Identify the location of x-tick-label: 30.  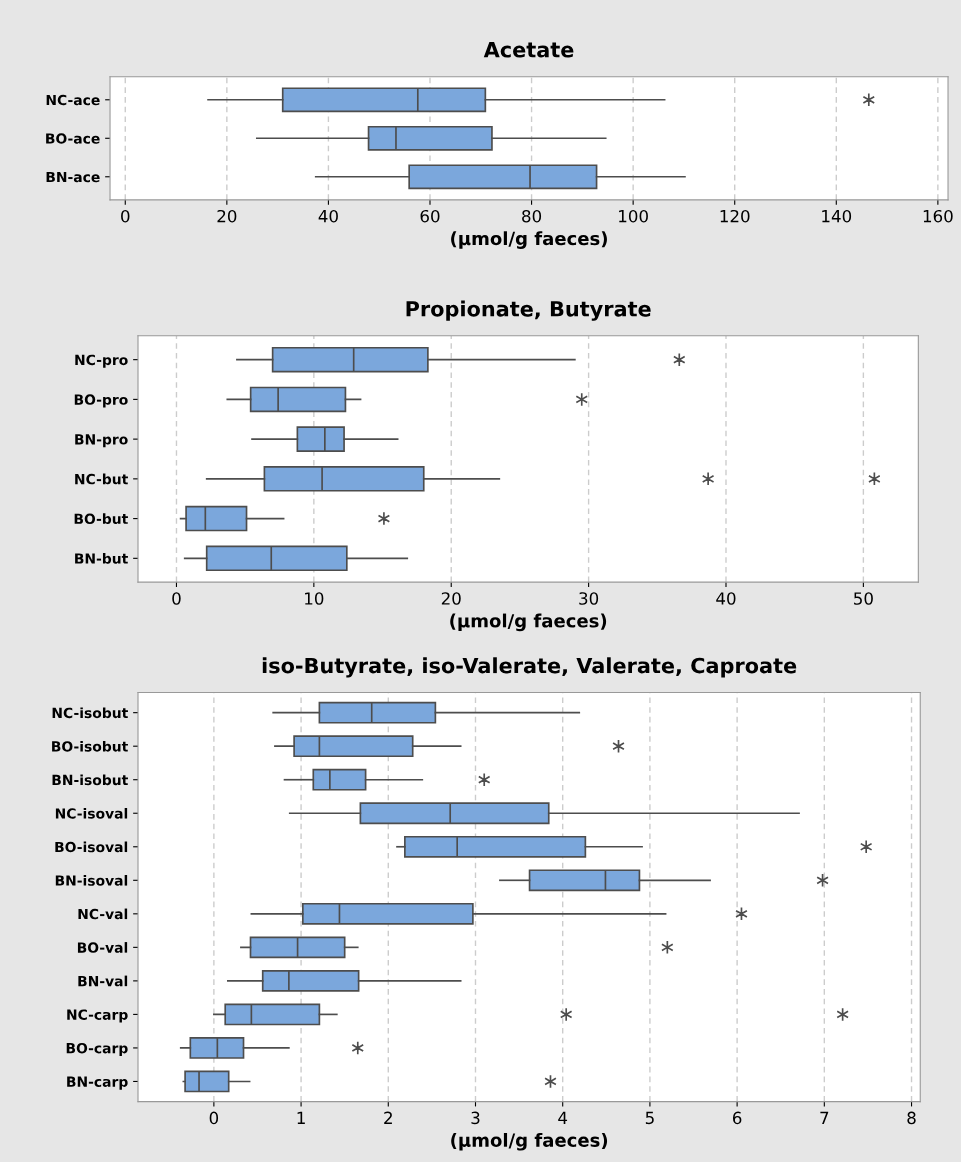
(589, 598).